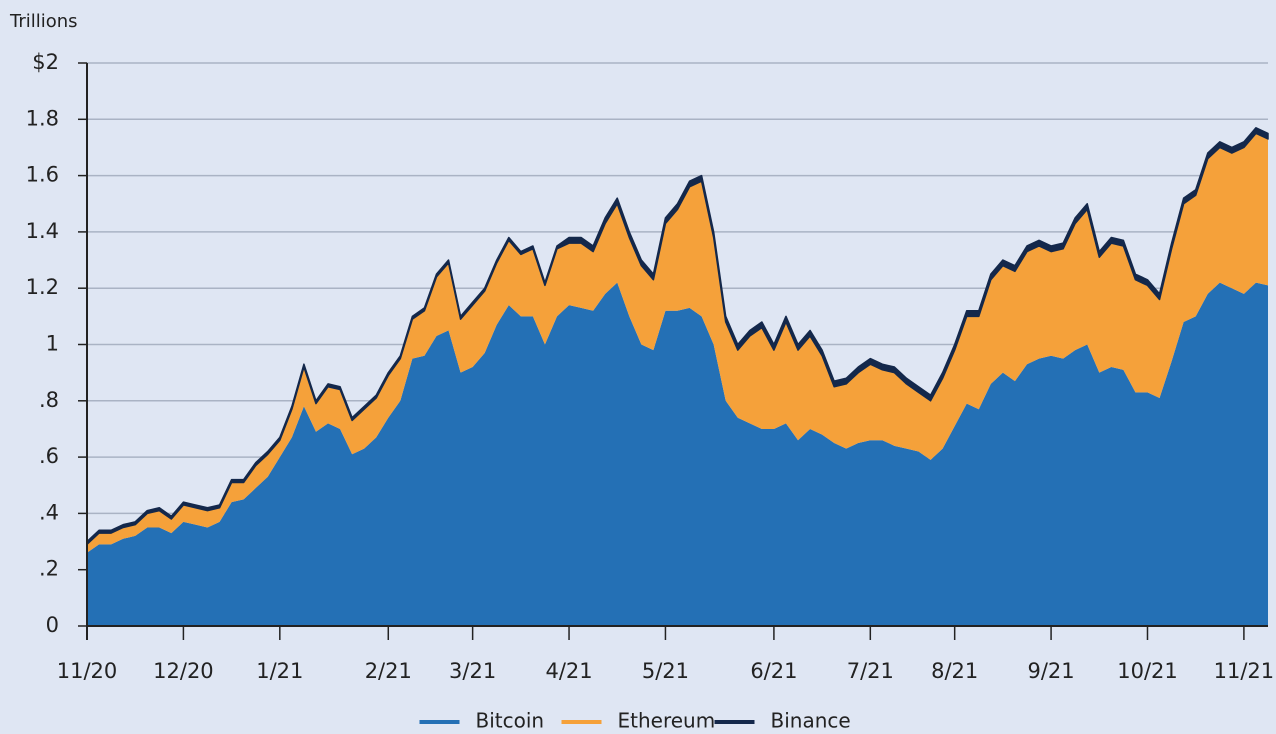 The width and height of the screenshot is (1276, 734). Describe the element at coordinates (42, 287) in the screenshot. I see `y-tick-label: 1.2` at that location.